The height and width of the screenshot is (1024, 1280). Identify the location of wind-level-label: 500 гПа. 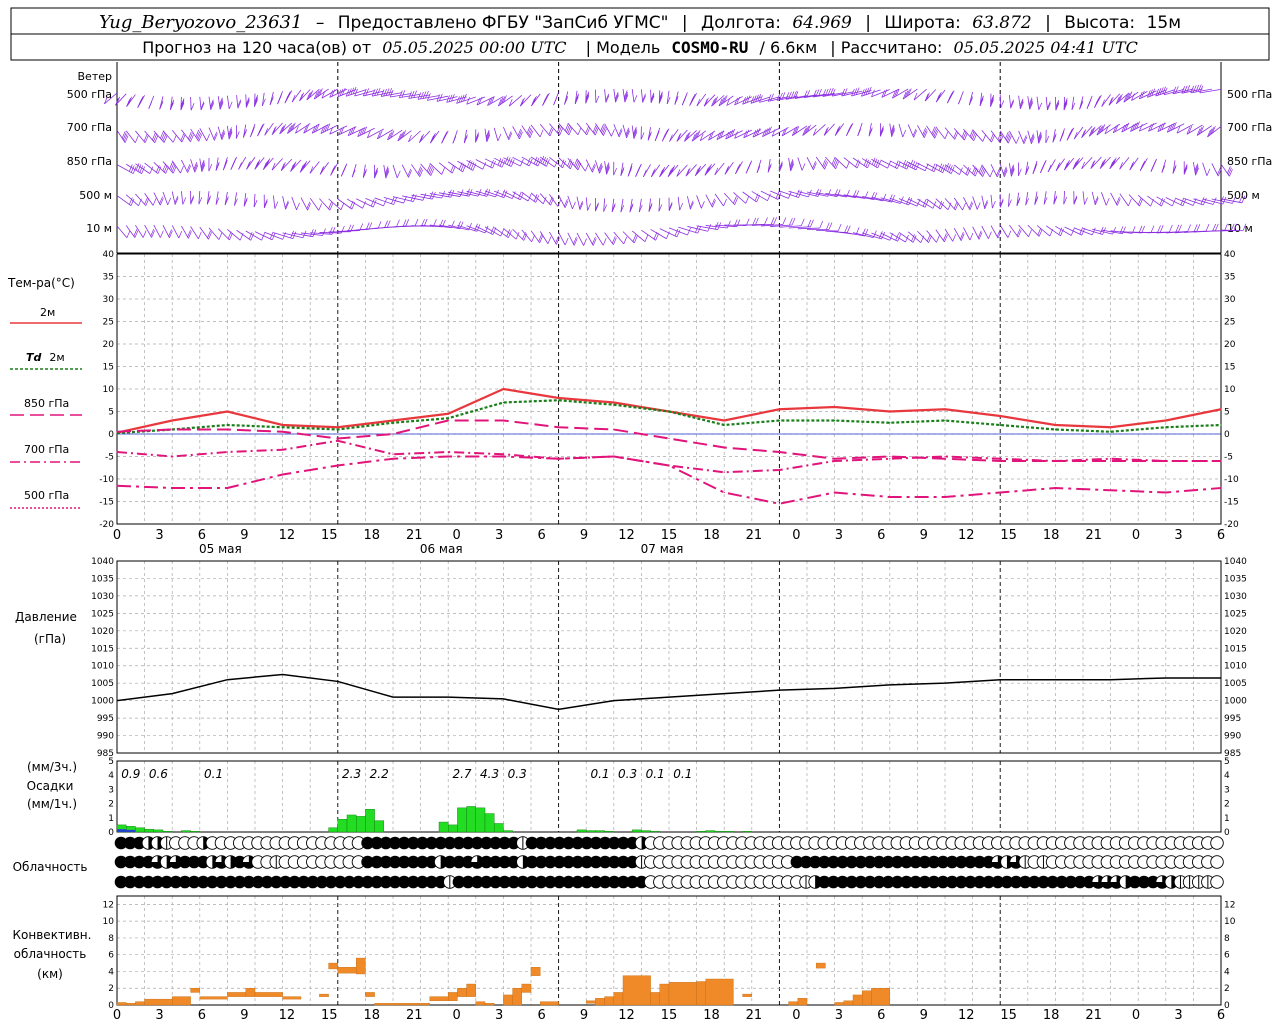
(1249, 94).